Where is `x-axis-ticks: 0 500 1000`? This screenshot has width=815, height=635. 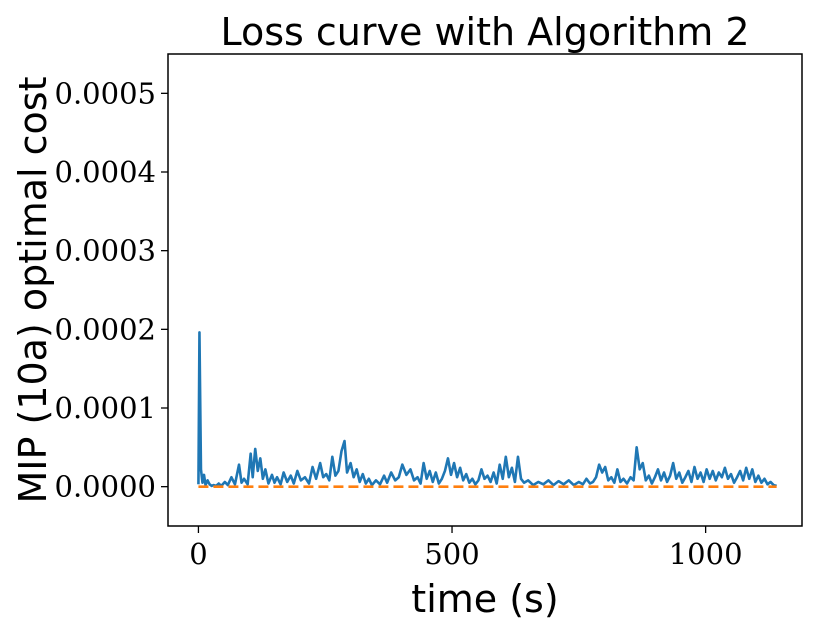 x-axis-ticks: 0 500 1000 is located at coordinates (466, 548).